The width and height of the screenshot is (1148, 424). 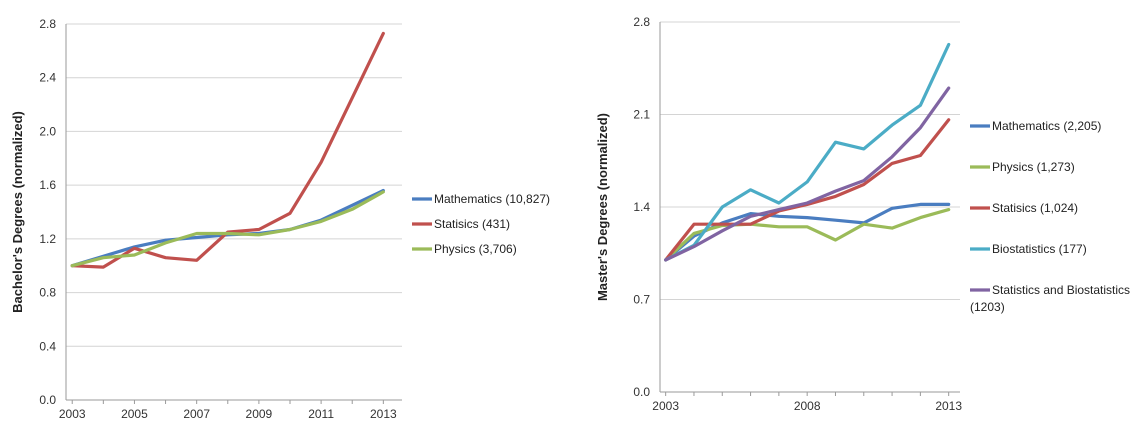 What do you see at coordinates (1039, 249) in the screenshot?
I see `legend-entry: Biostatistics (177)` at bounding box center [1039, 249].